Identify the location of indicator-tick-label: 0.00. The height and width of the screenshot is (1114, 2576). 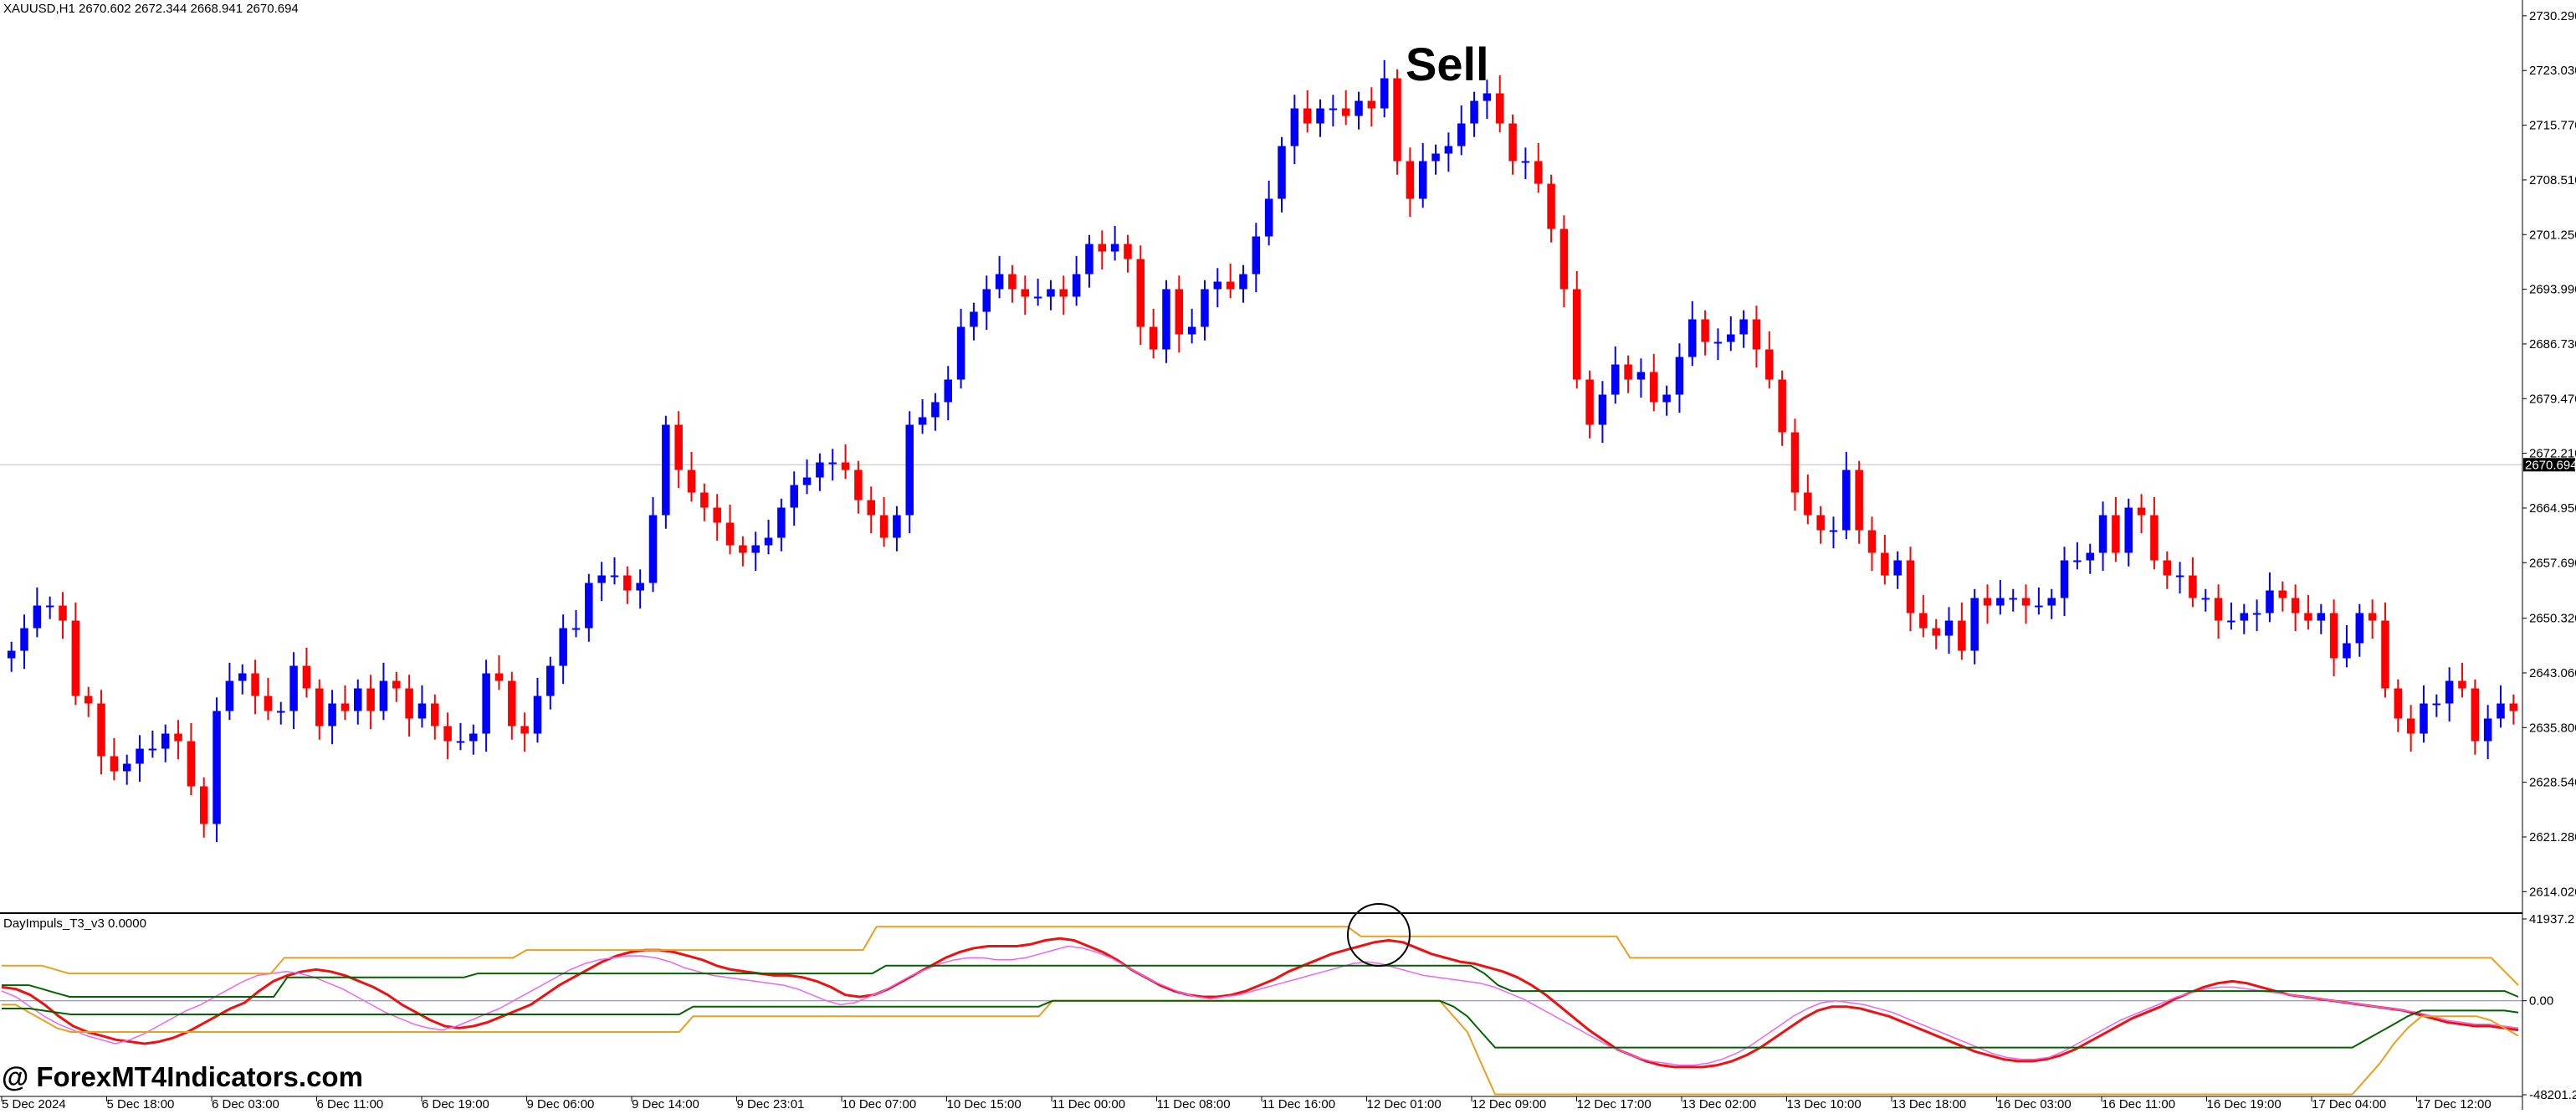
(2541, 1002).